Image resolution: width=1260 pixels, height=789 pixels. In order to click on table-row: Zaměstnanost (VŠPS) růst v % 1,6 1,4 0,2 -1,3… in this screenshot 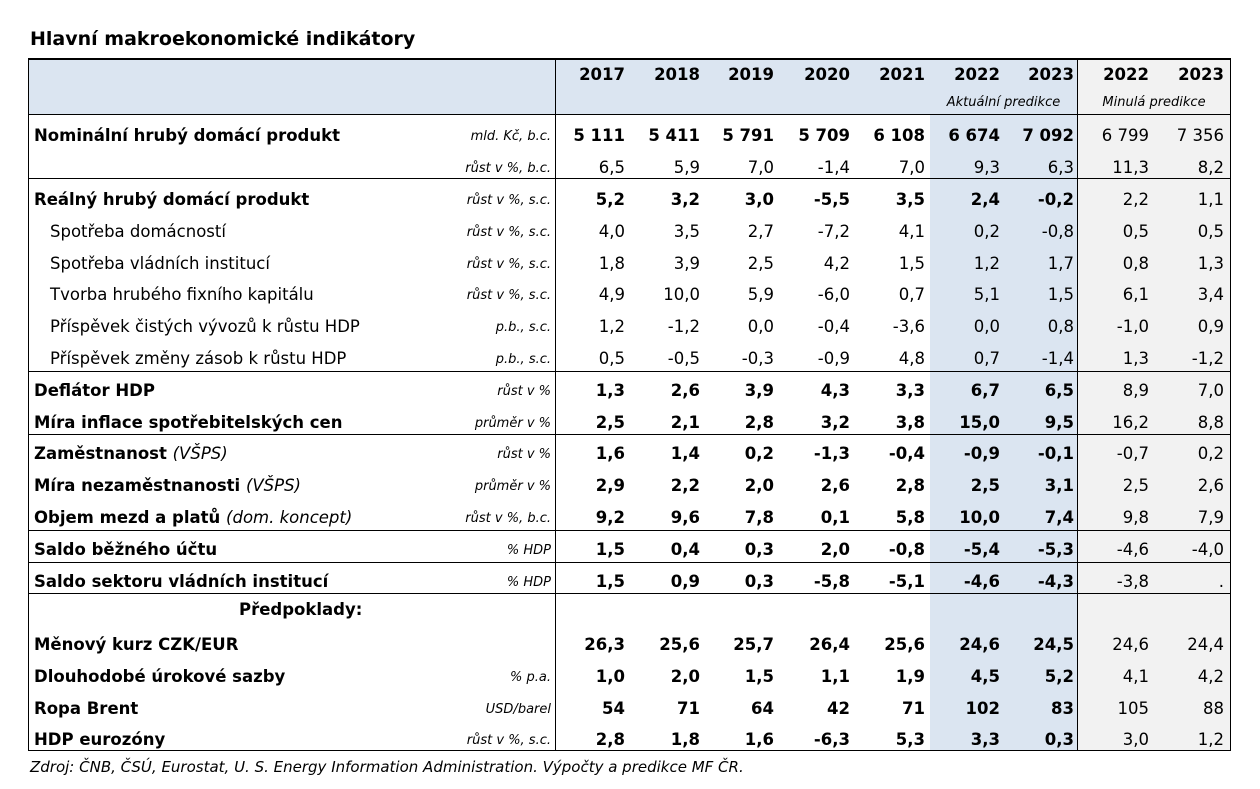, I will do `click(629, 454)`.